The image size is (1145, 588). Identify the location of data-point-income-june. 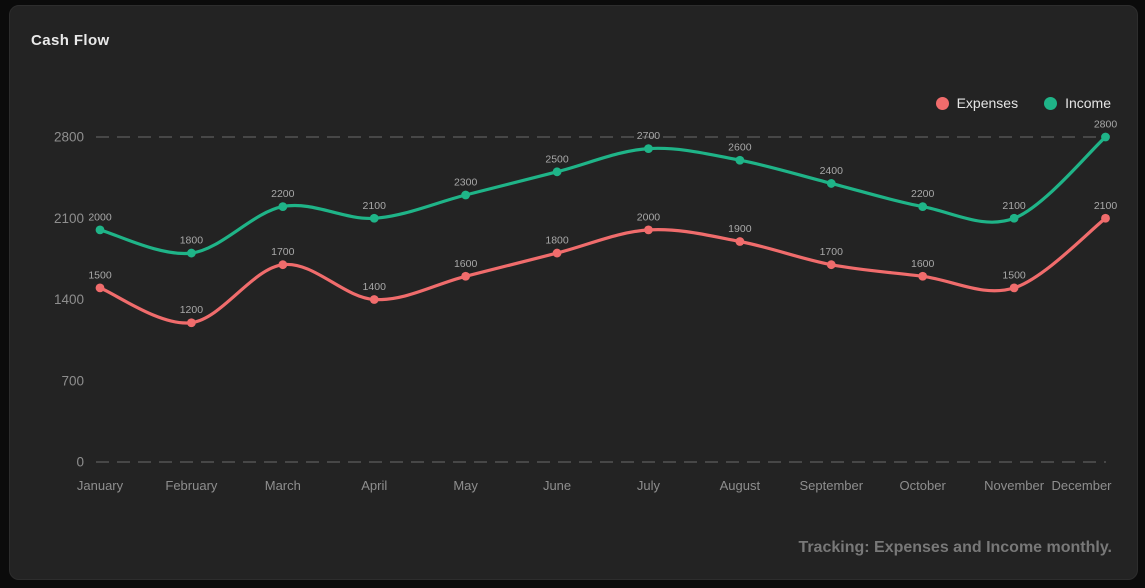
(557, 172).